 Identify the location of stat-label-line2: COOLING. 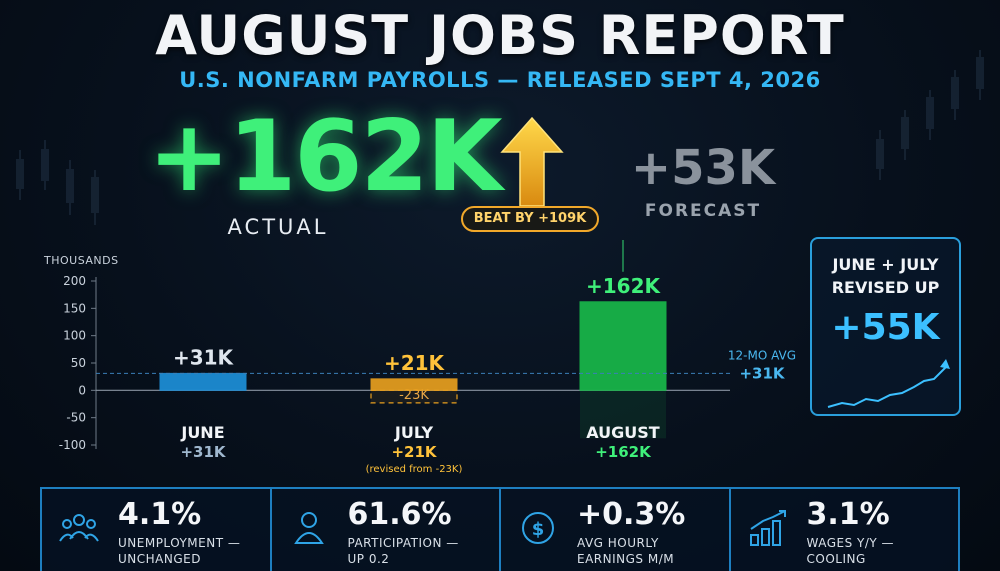
(836, 559).